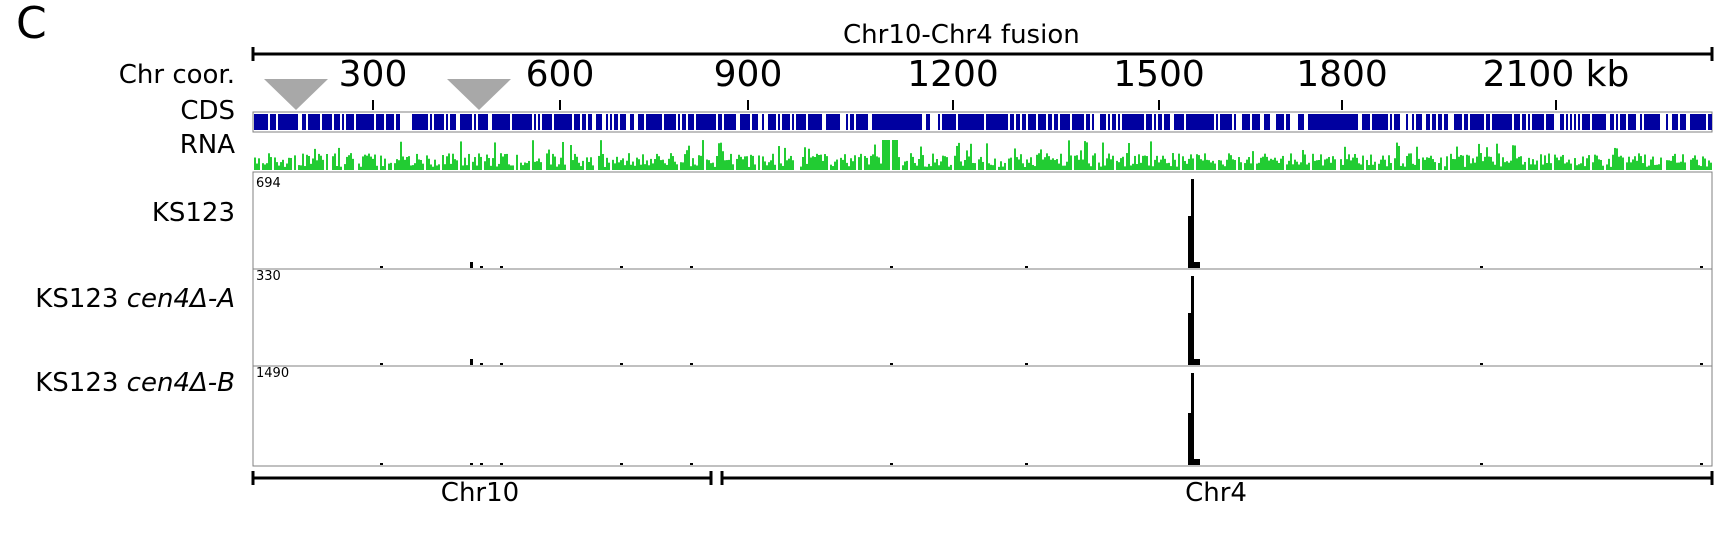 This screenshot has width=1714, height=538. Describe the element at coordinates (501, 464) in the screenshot. I see `background-signal` at that location.